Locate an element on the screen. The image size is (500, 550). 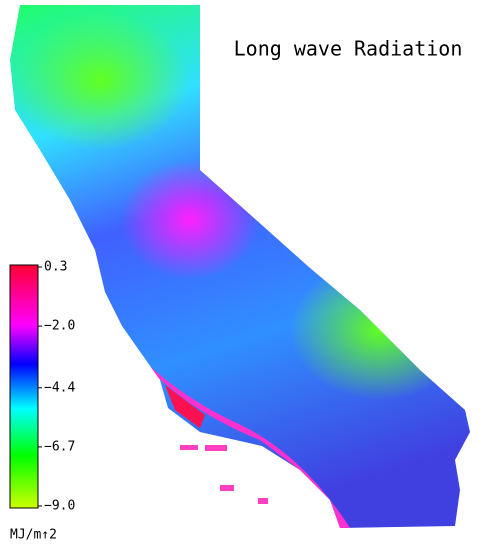
colorbar is located at coordinates (24, 386).